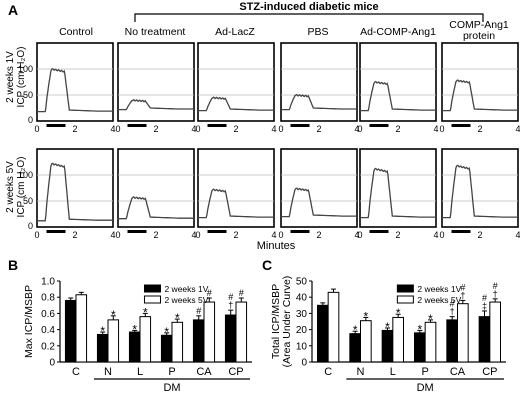 Image resolution: width=520 pixels, height=409 pixels. Describe the element at coordinates (302, 298) in the screenshot. I see `y-tick-label: 40` at that location.